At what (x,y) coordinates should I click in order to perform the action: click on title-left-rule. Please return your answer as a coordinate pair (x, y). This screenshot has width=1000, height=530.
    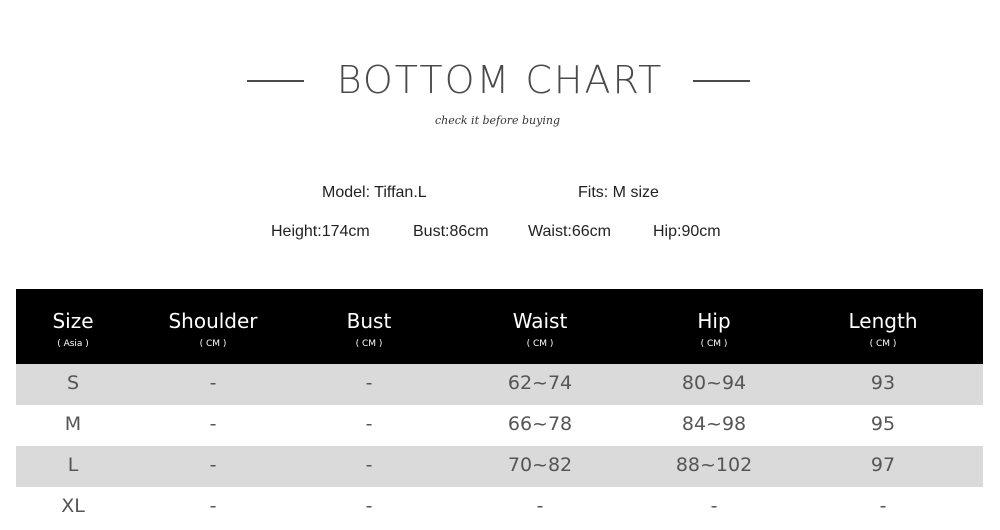
    Looking at the image, I should click on (275, 81).